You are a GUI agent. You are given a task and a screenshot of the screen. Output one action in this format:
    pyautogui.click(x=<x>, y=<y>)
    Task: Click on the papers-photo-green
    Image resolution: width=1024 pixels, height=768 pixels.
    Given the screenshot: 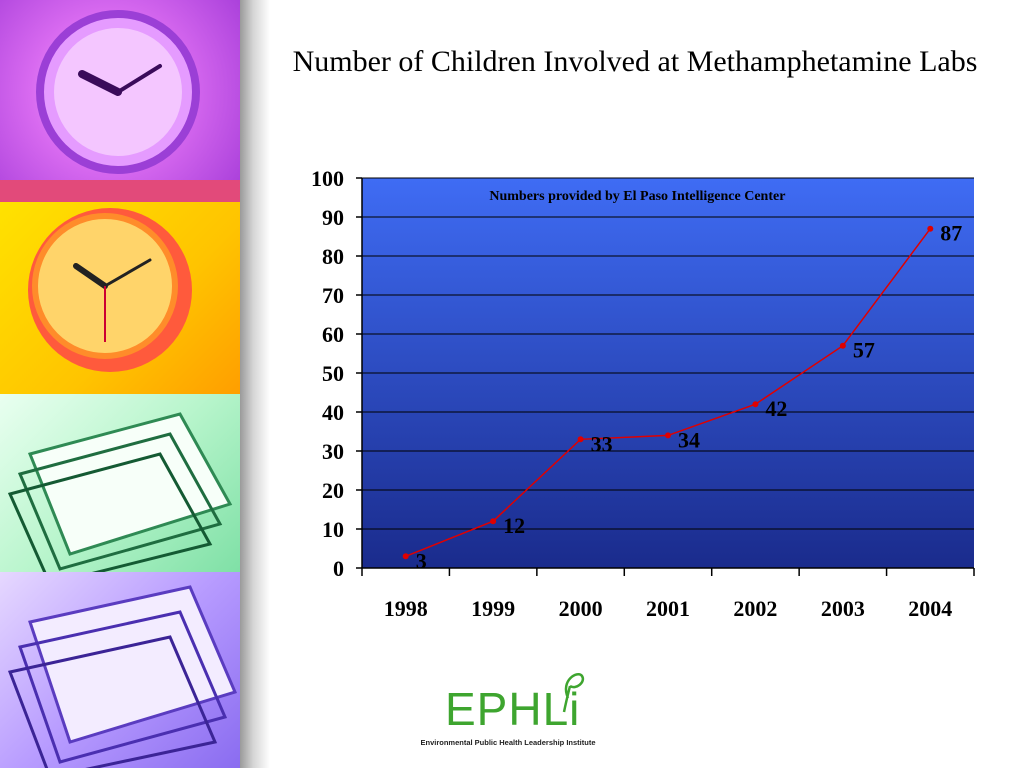 What is the action you would take?
    pyautogui.click(x=120, y=483)
    